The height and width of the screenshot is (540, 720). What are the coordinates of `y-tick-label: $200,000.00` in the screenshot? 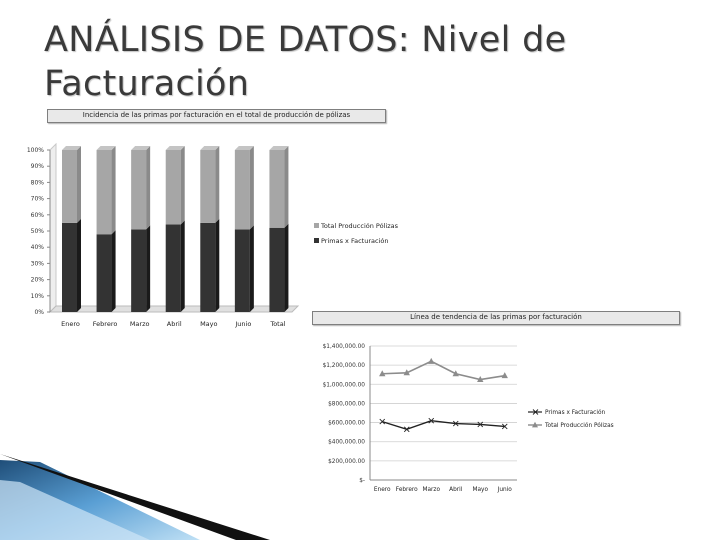 It's located at (346, 462).